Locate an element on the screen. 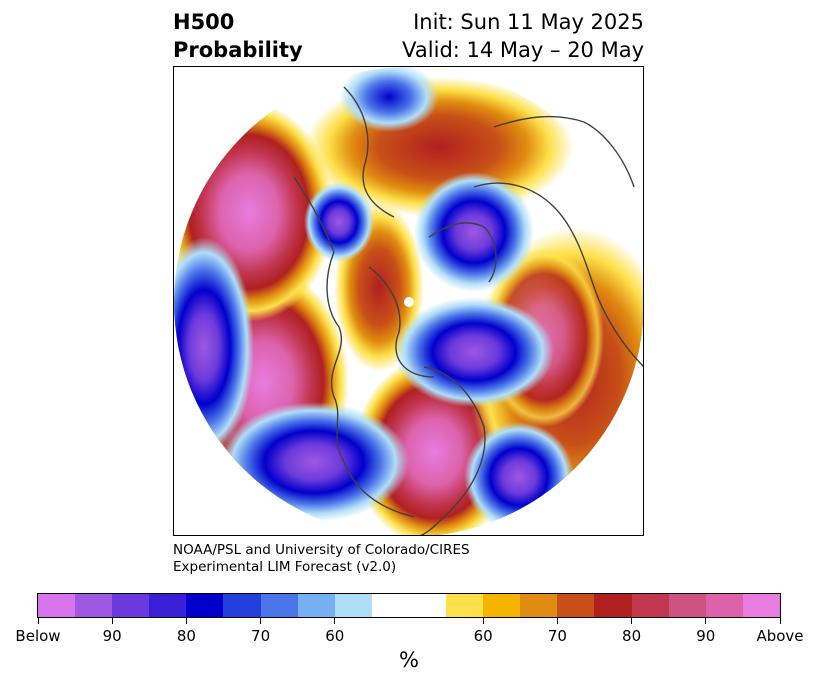  init-date: Init: Sun 11 May 2025 is located at coordinates (528, 22).